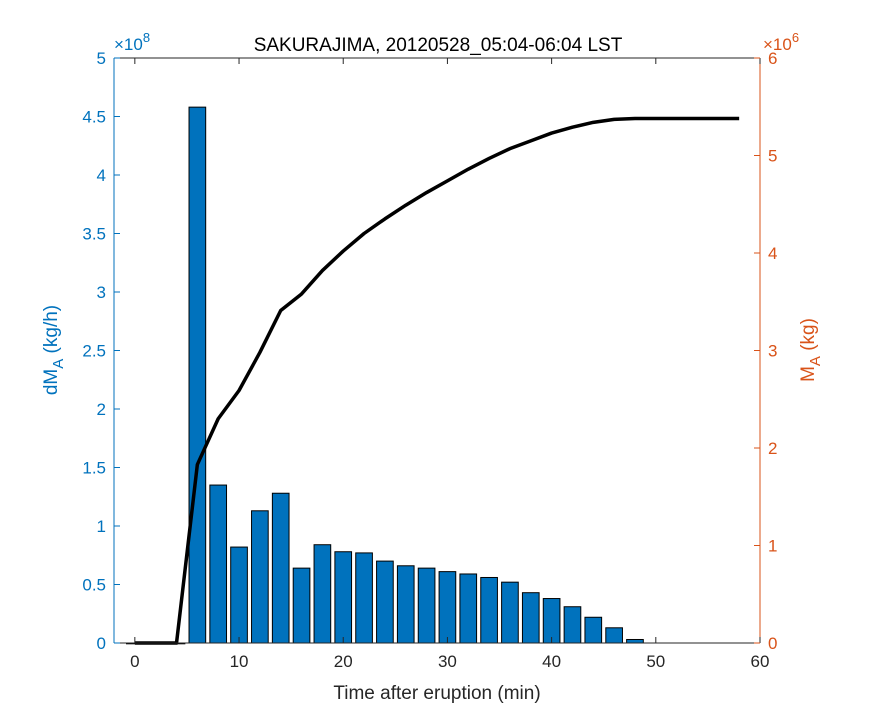 This screenshot has width=875, height=723. I want to click on left-y-axis-title: dMA (kg/h), so click(54, 350).